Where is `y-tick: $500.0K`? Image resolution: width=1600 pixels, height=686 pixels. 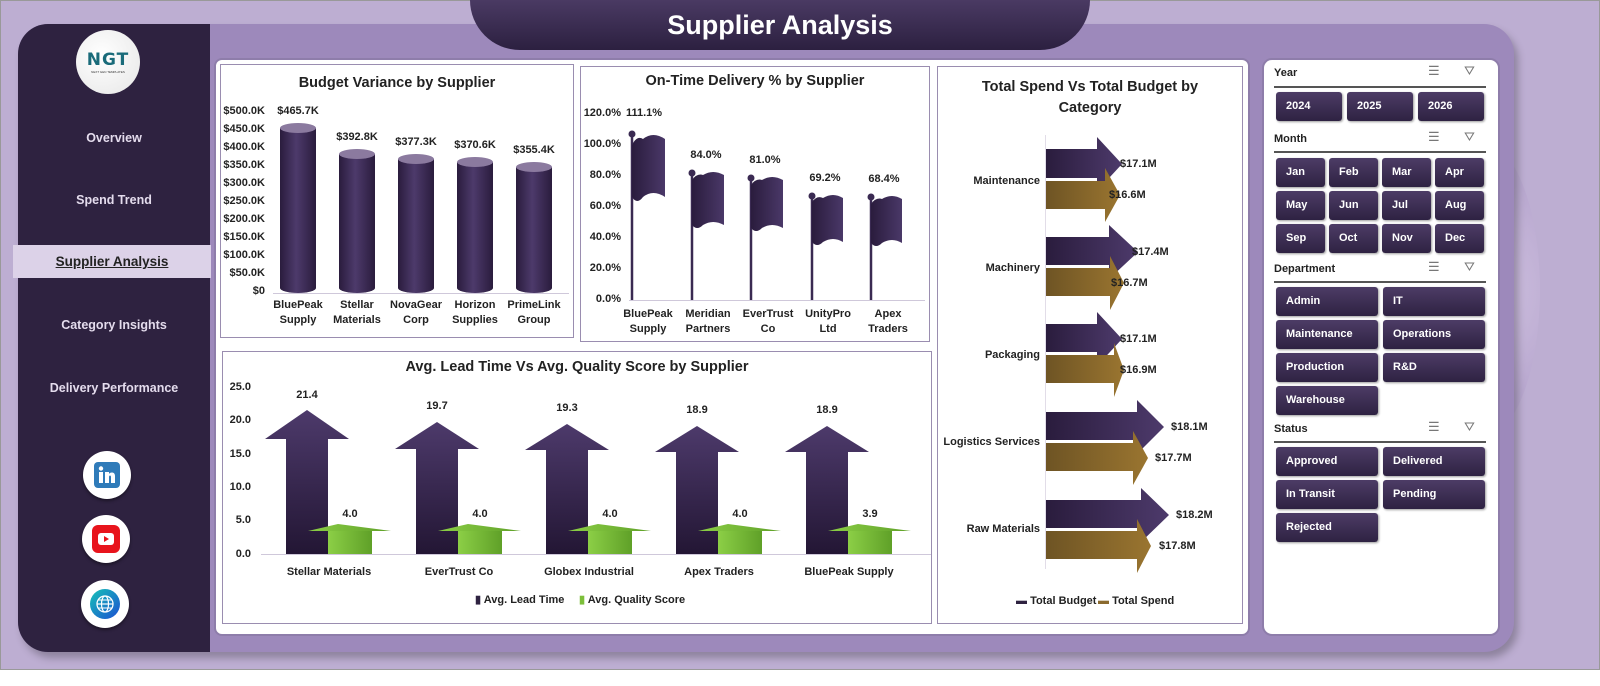 y-tick: $500.0K is located at coordinates (244, 111).